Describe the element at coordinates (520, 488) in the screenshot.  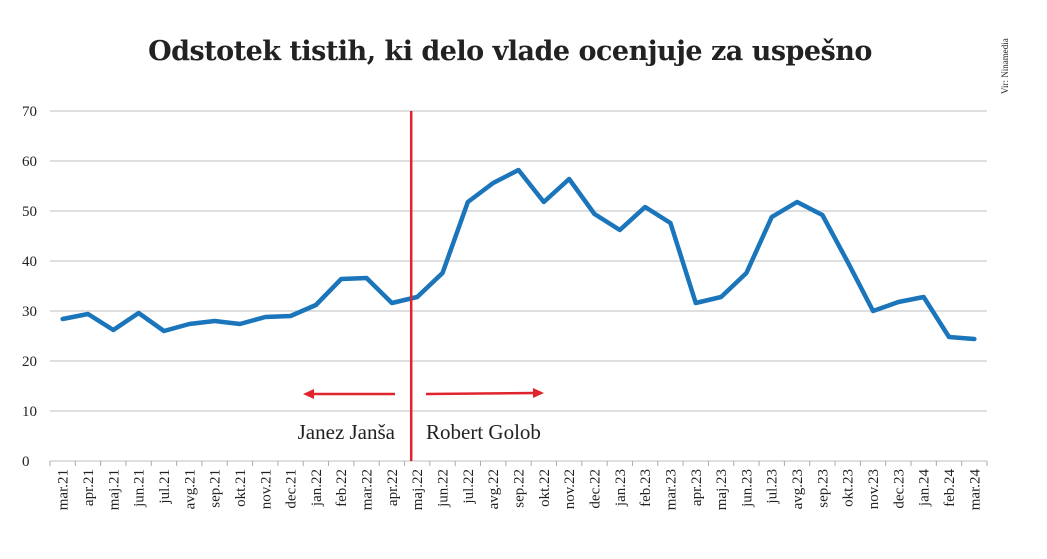
I see `x-tick-label: sep.22` at that location.